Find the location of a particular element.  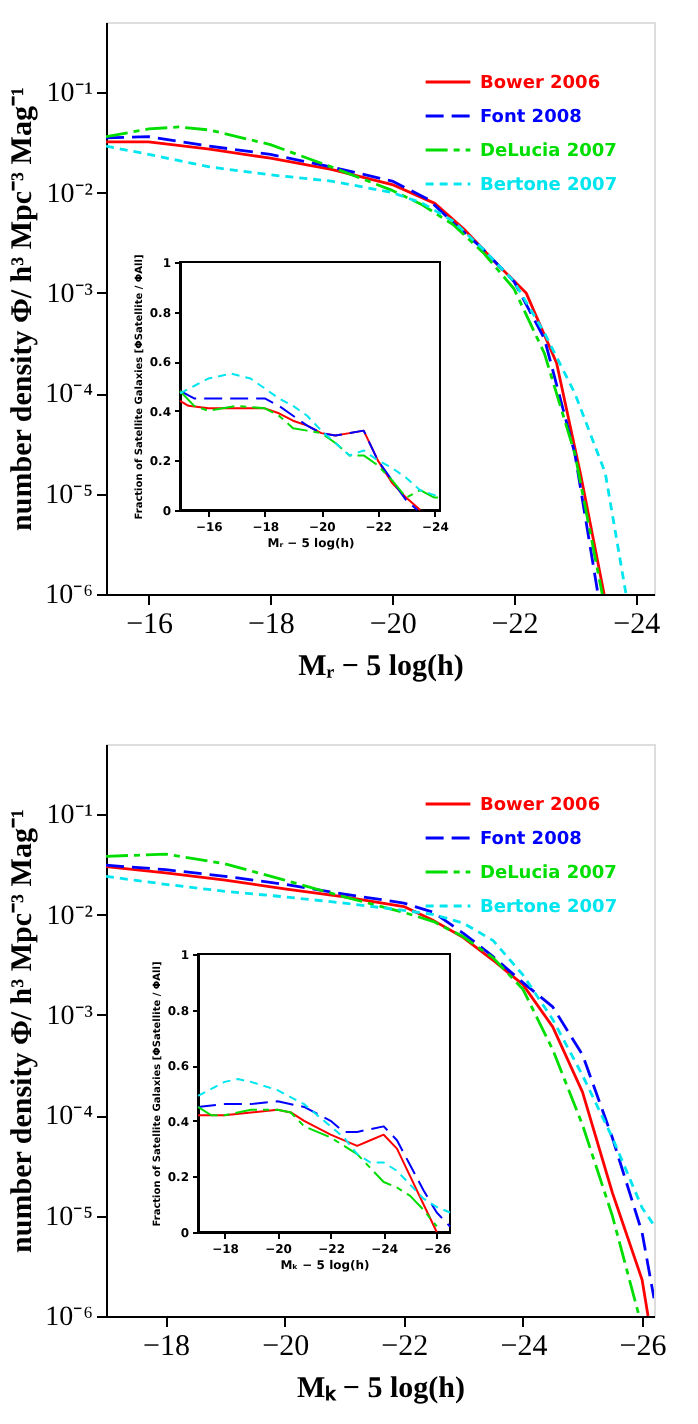

x-tick-label: −16 is located at coordinates (150, 625).